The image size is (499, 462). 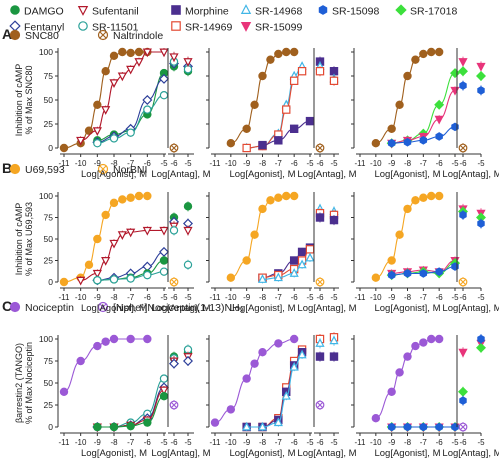 What do you see at coordinates (433, 12) in the screenshot?
I see `legend-sr-17018-label: SR-17018` at bounding box center [433, 12].